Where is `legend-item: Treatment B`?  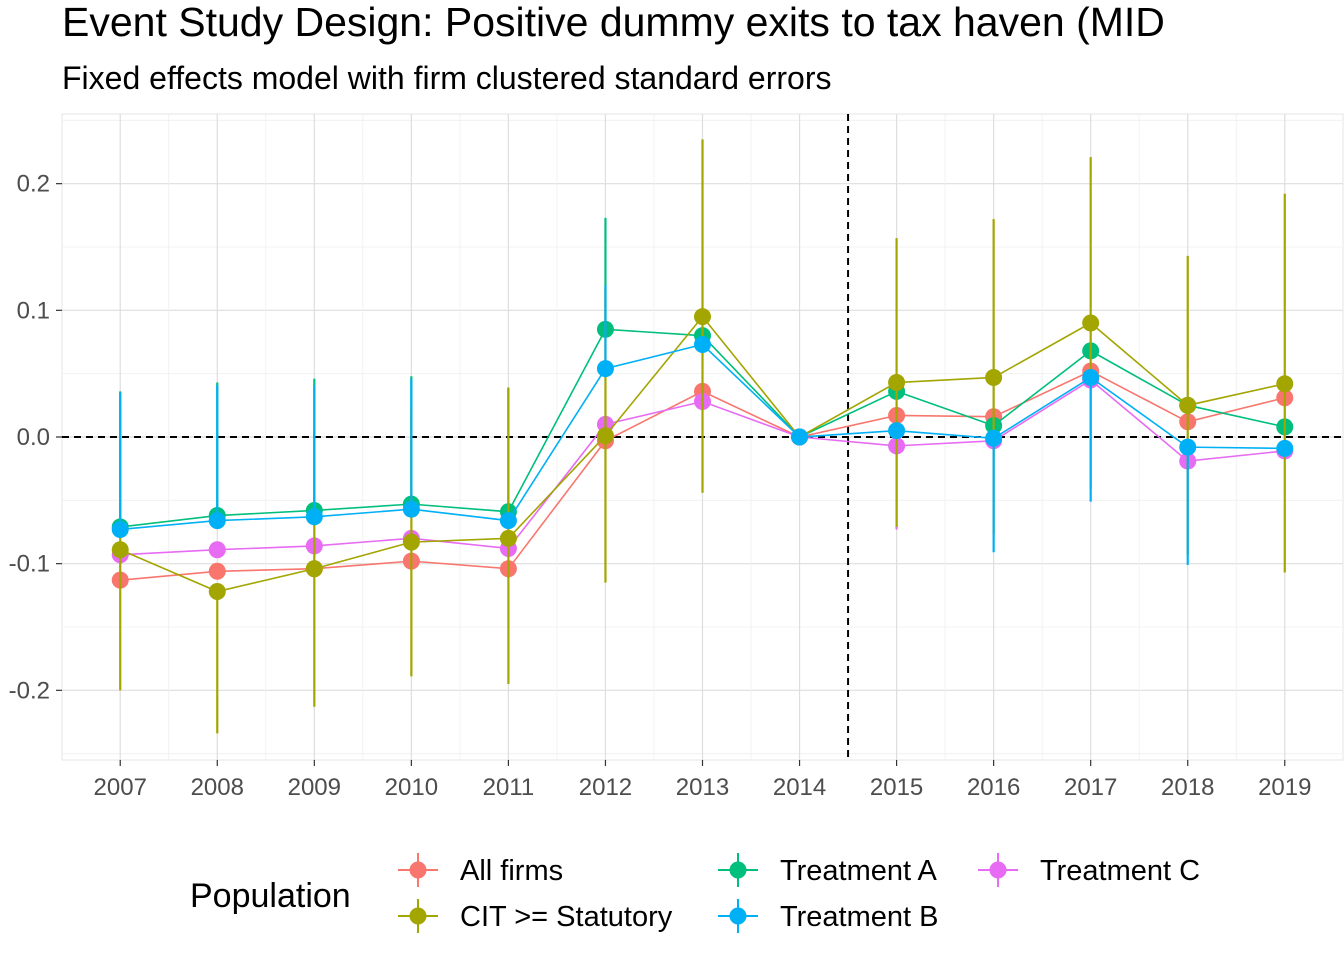
legend-item: Treatment B is located at coordinates (828, 916).